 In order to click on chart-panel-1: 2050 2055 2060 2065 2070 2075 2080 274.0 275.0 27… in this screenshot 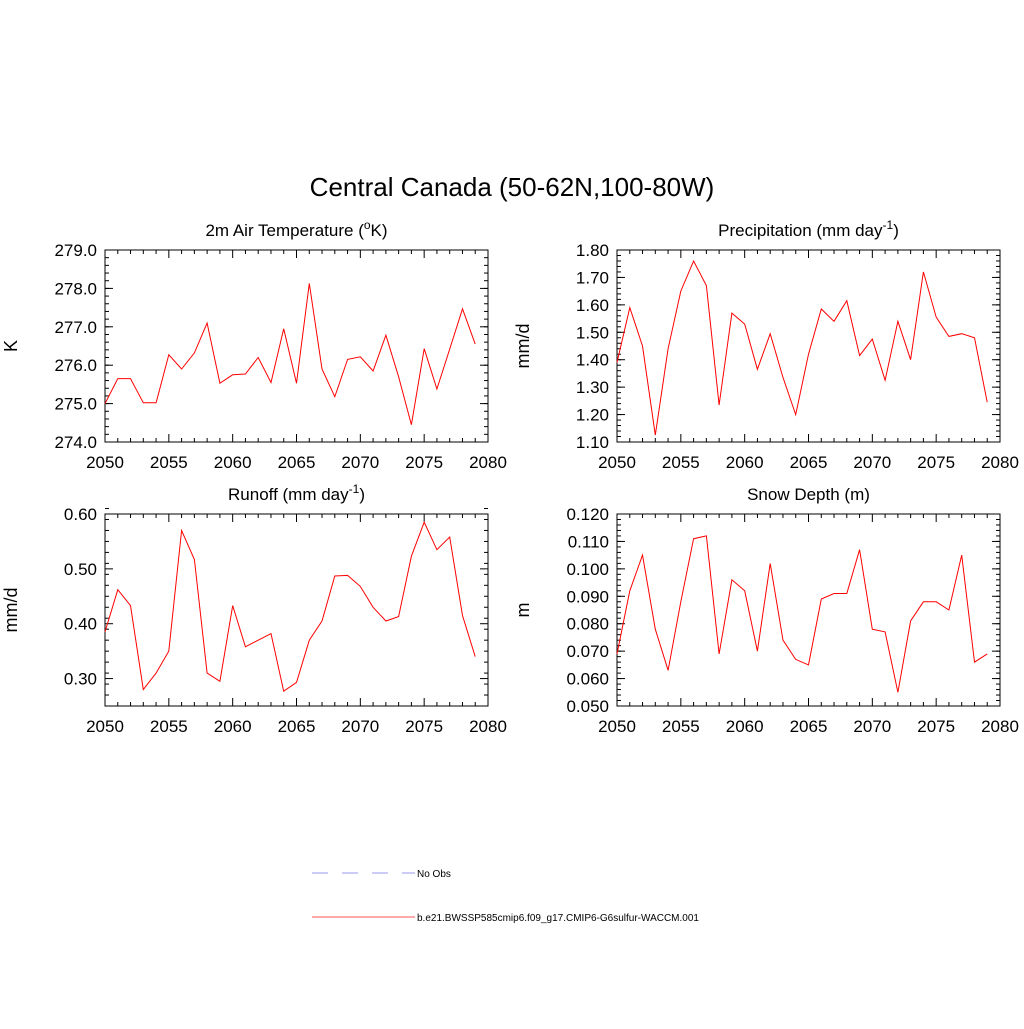, I will do `click(254, 345)`.